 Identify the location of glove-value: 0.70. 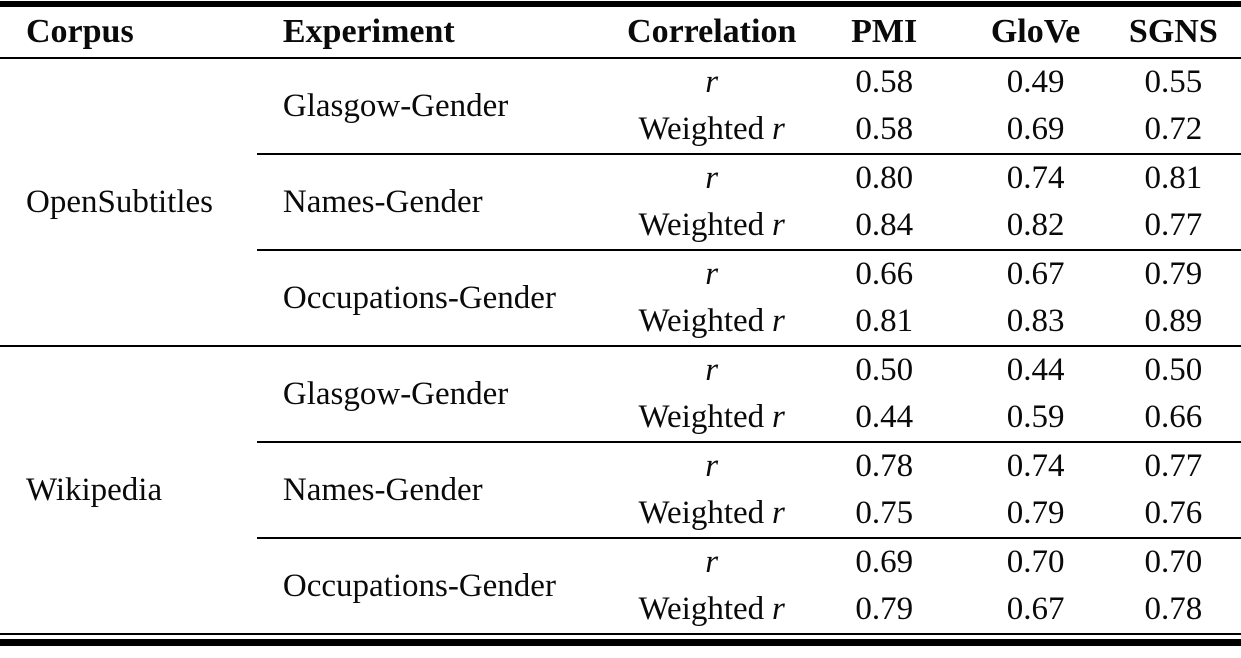
(1035, 561).